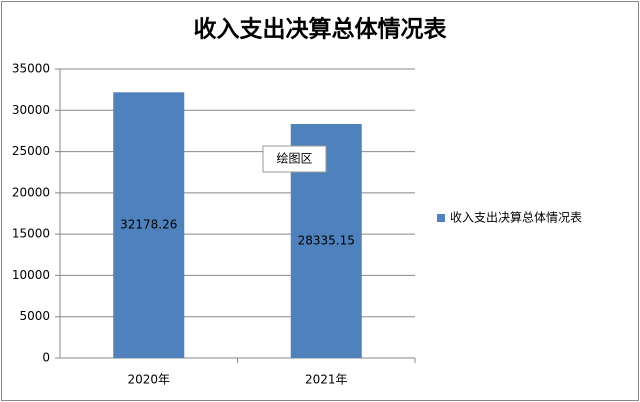 This screenshot has width=640, height=402. Describe the element at coordinates (326, 241) in the screenshot. I see `value-label: 28335.15` at that location.